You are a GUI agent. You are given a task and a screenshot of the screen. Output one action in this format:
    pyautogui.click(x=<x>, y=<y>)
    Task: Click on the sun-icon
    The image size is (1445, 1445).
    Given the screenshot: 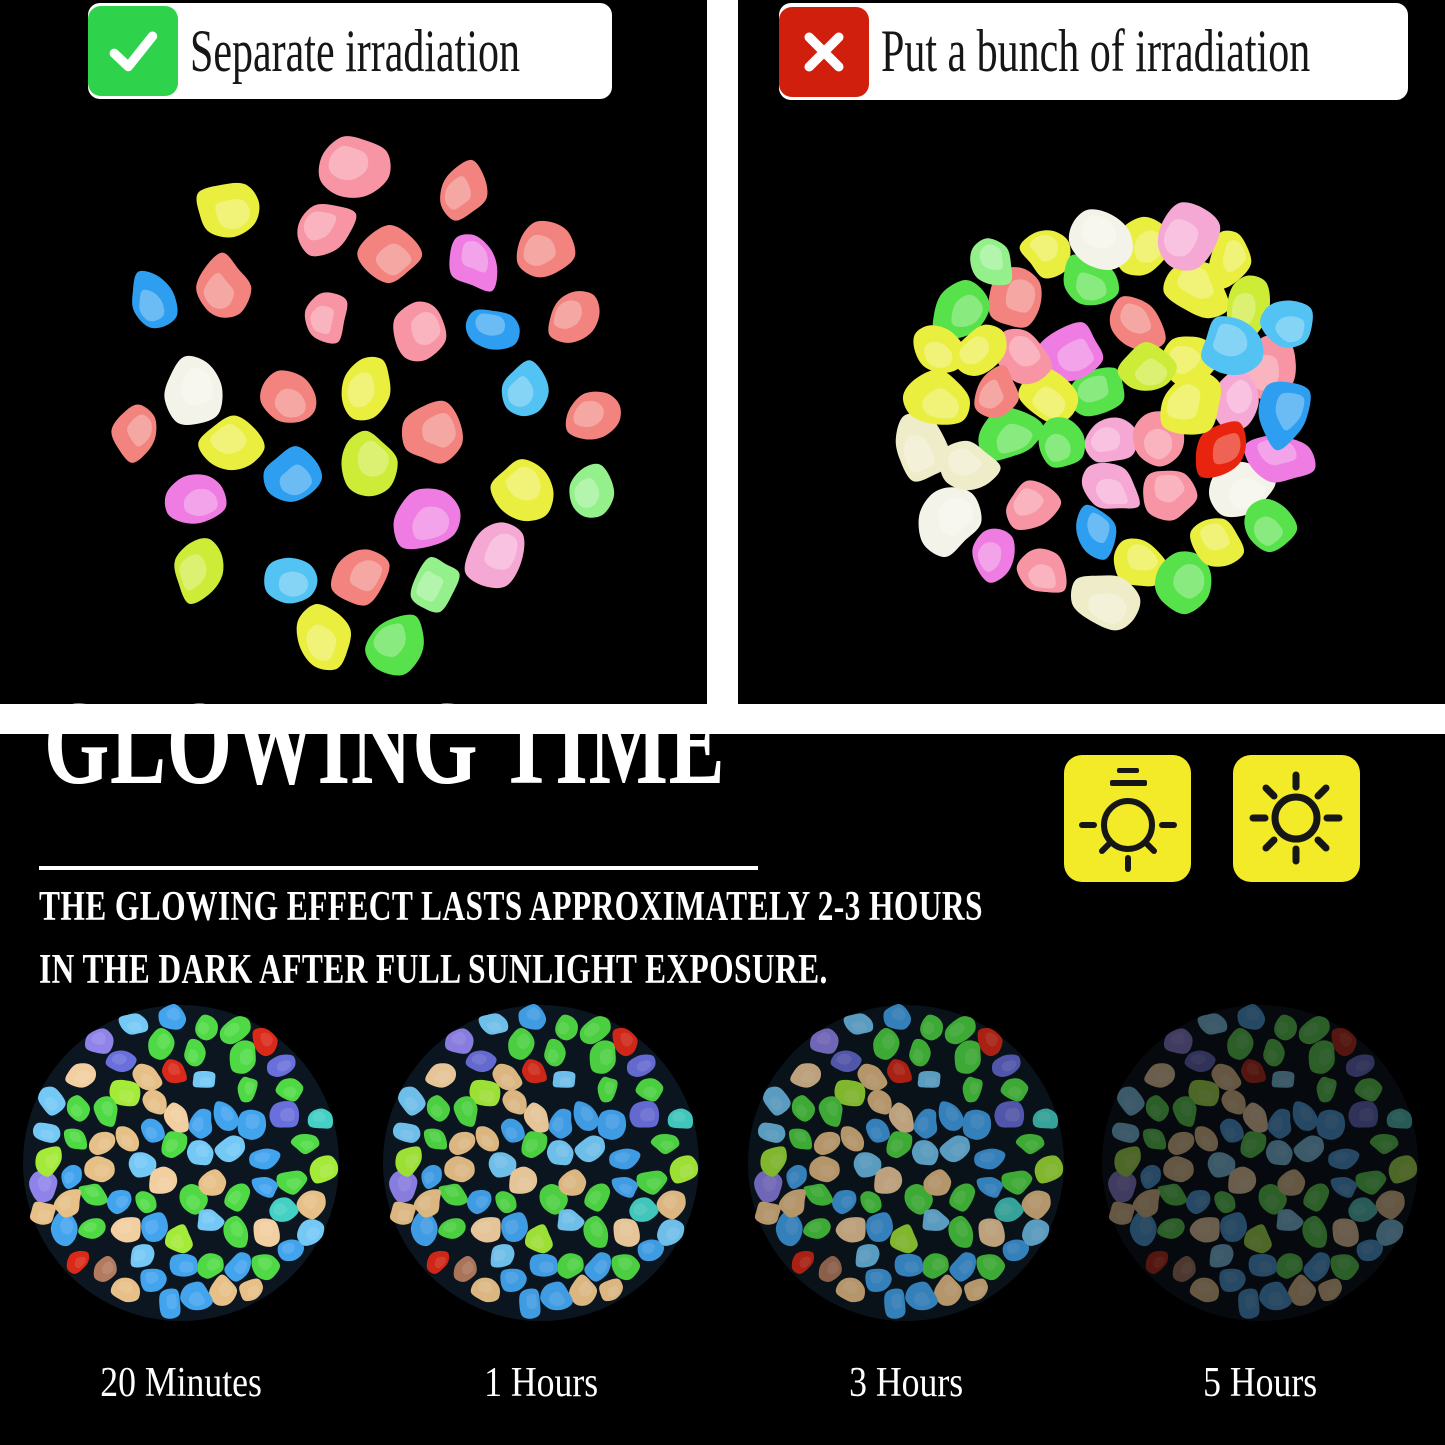 What is the action you would take?
    pyautogui.click(x=1296, y=818)
    